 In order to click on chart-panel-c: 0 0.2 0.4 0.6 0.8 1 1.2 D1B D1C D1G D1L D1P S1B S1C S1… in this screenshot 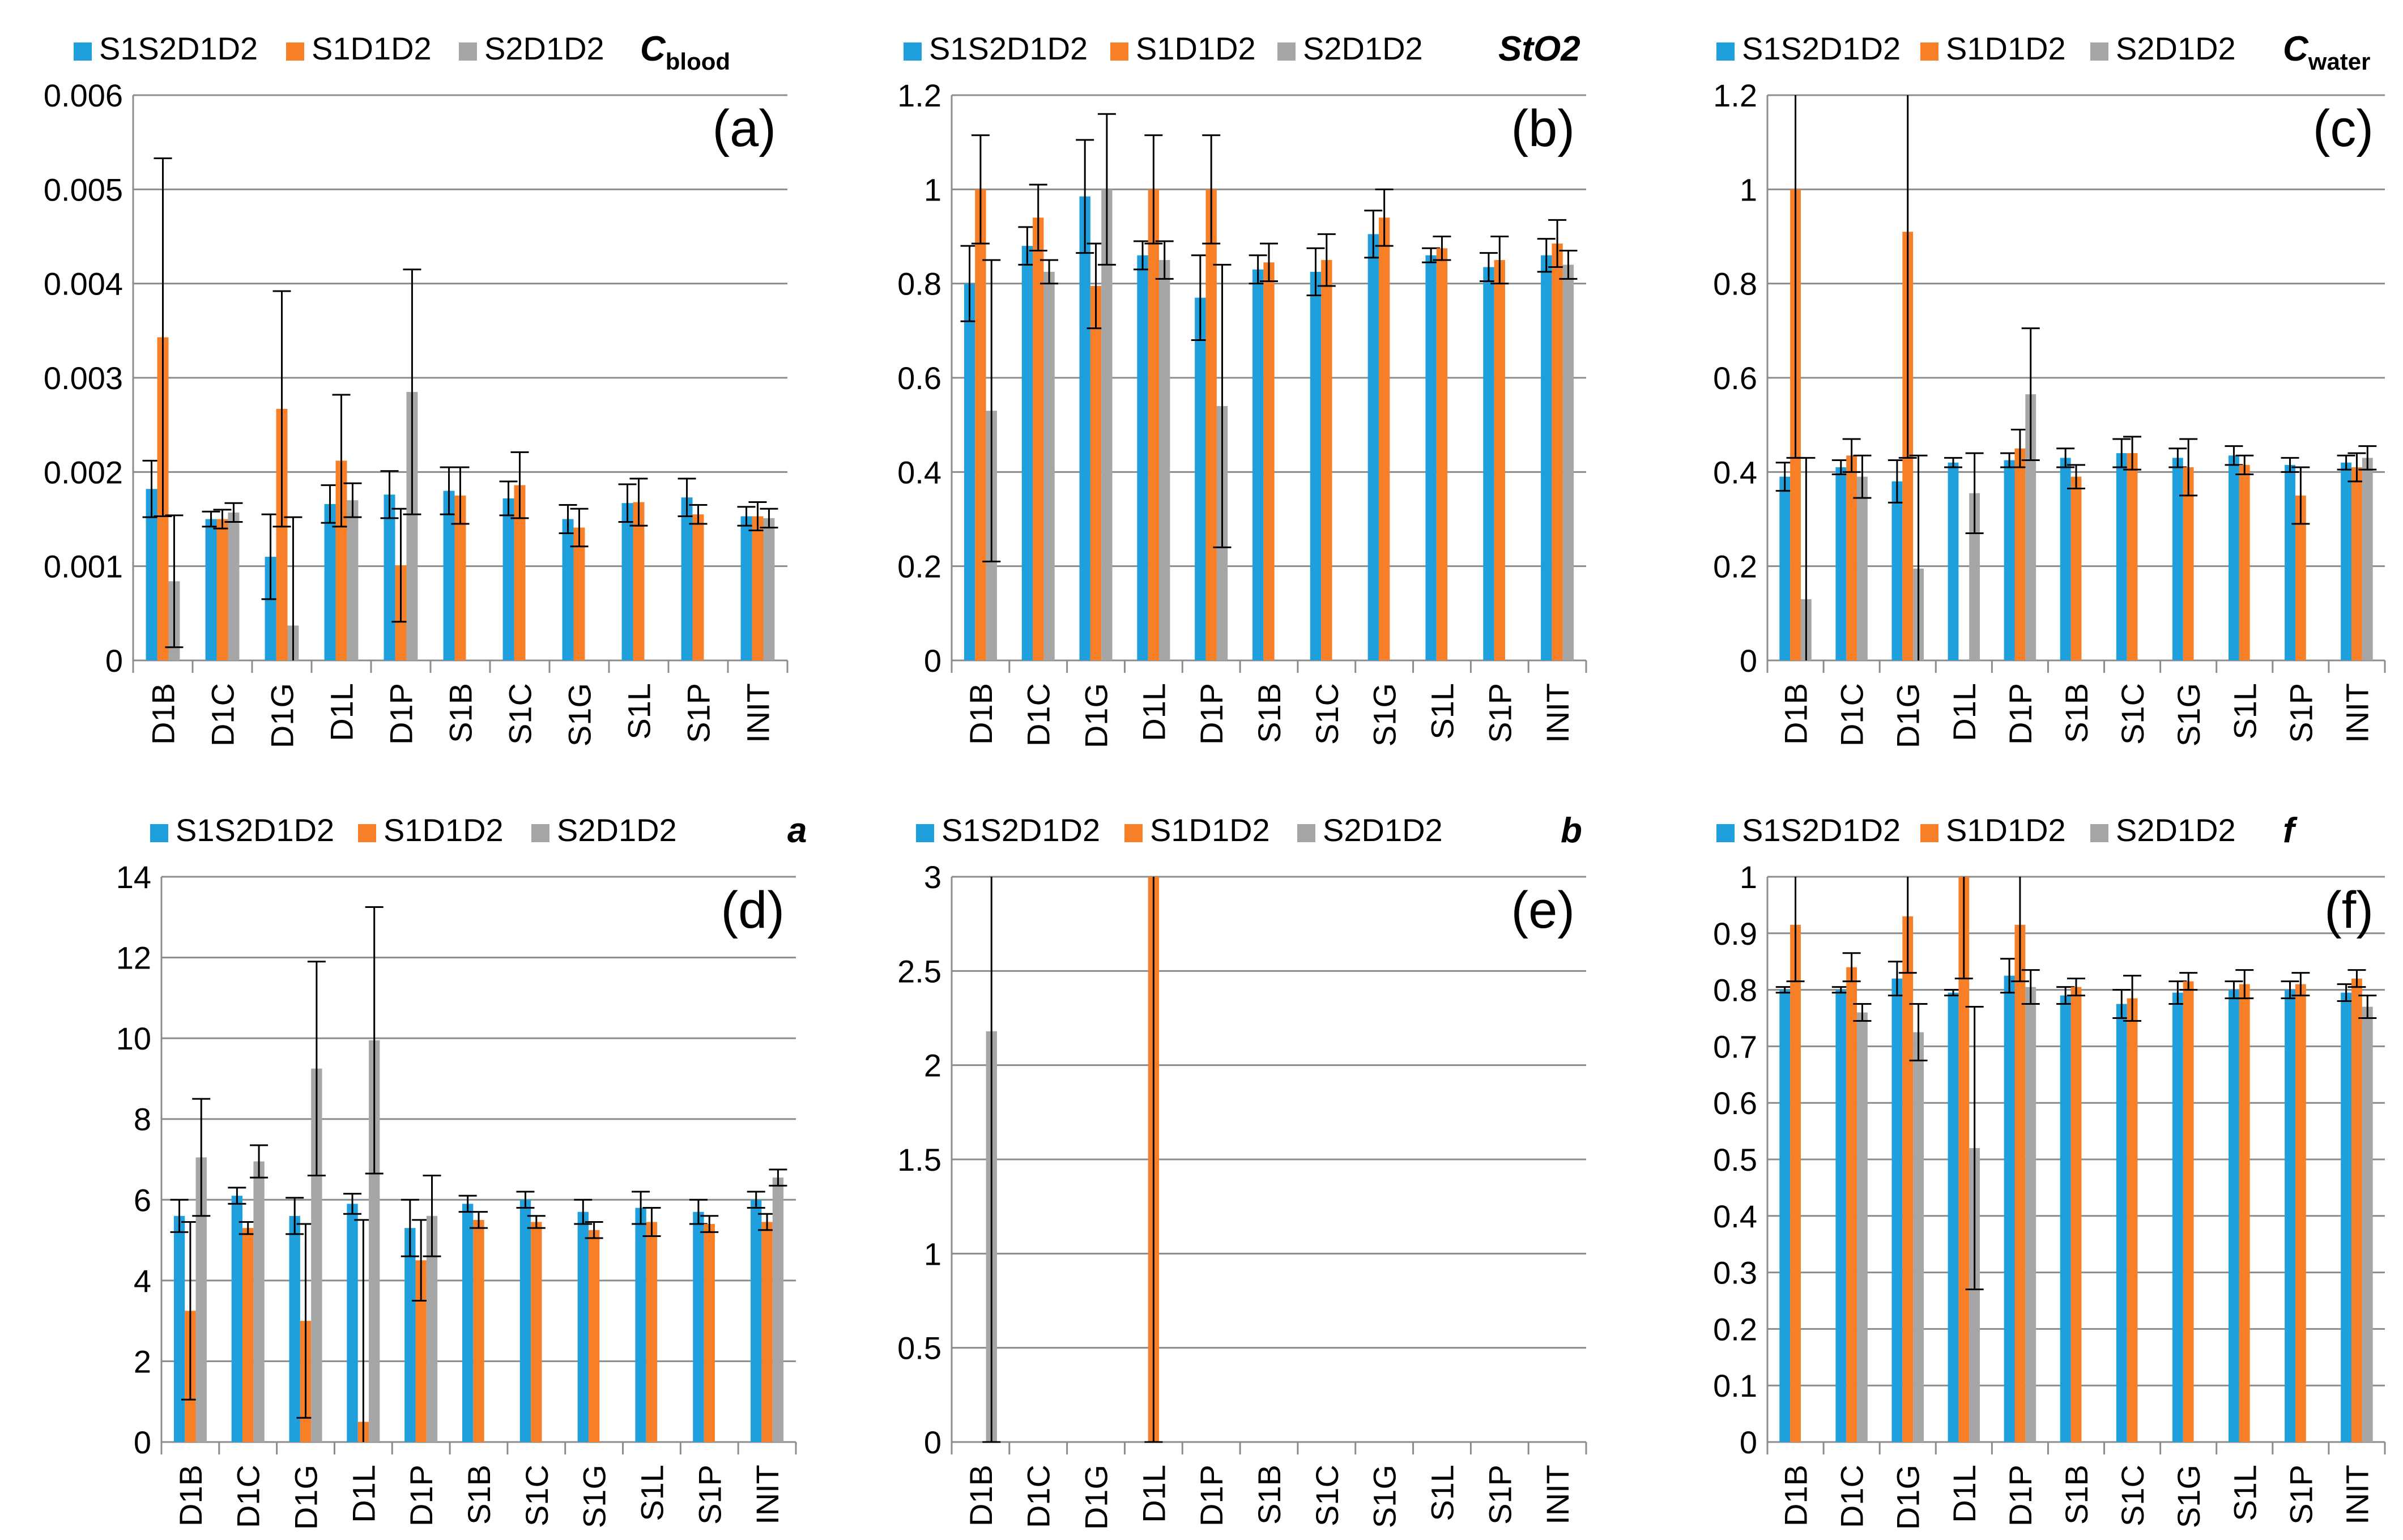, I will do `click(2049, 388)`.